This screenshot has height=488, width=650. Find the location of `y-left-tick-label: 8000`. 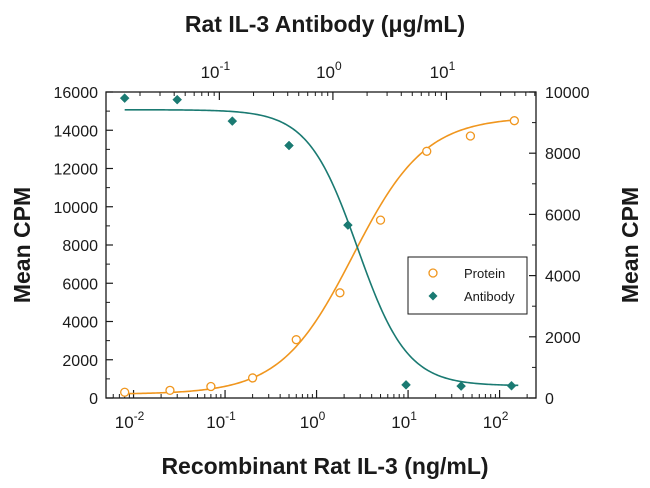

y-left-tick-label: 8000 is located at coordinates (80, 246).